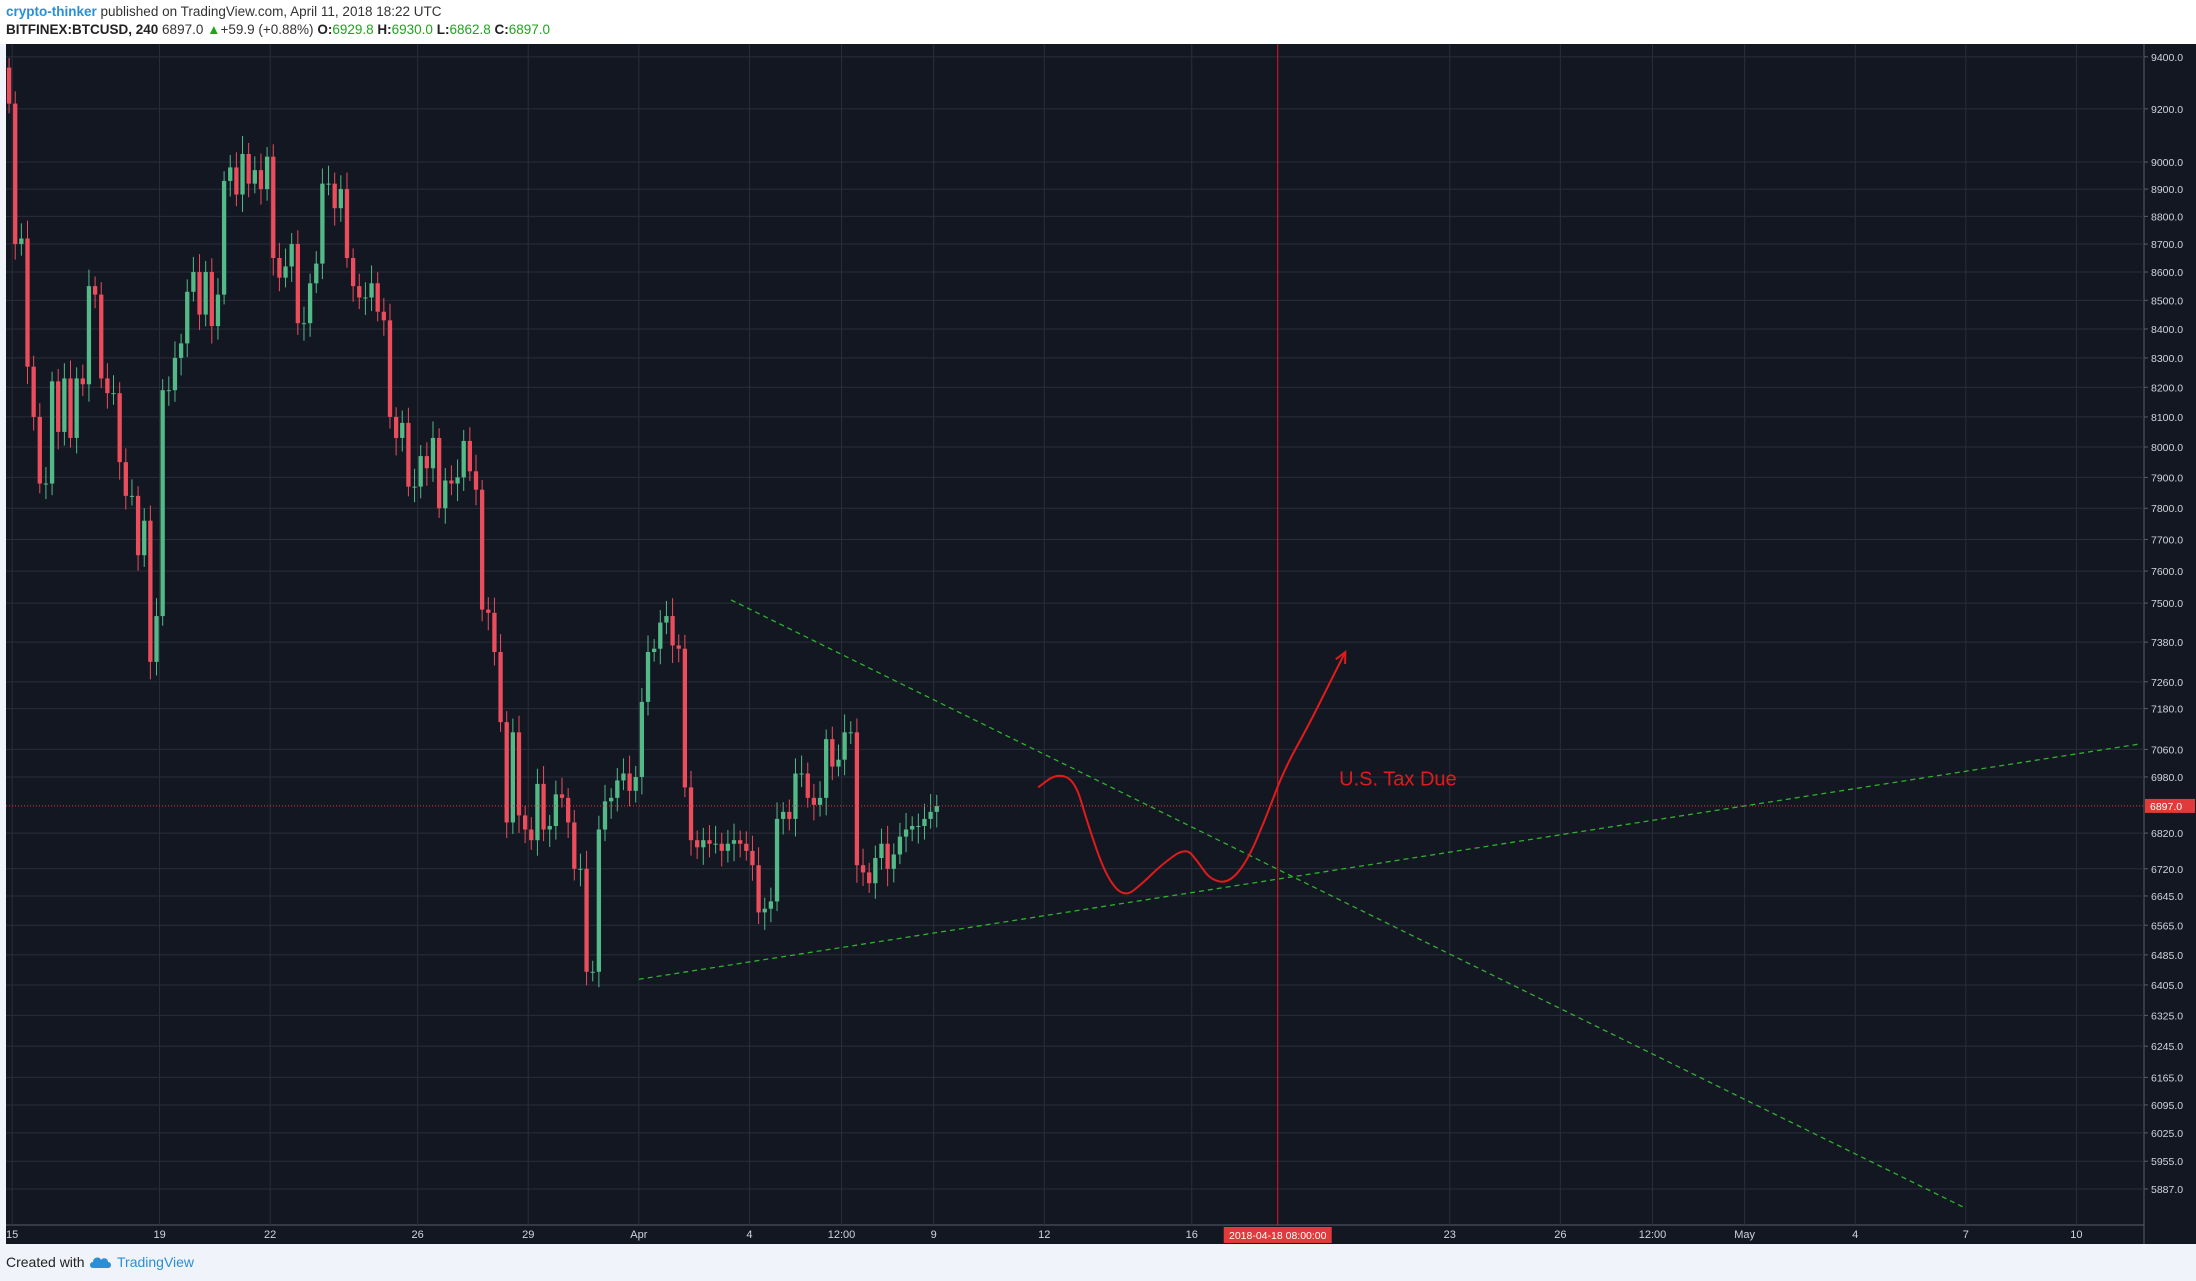 This screenshot has width=2196, height=1281. I want to click on price-tick-label: 8600.0, so click(2167, 273).